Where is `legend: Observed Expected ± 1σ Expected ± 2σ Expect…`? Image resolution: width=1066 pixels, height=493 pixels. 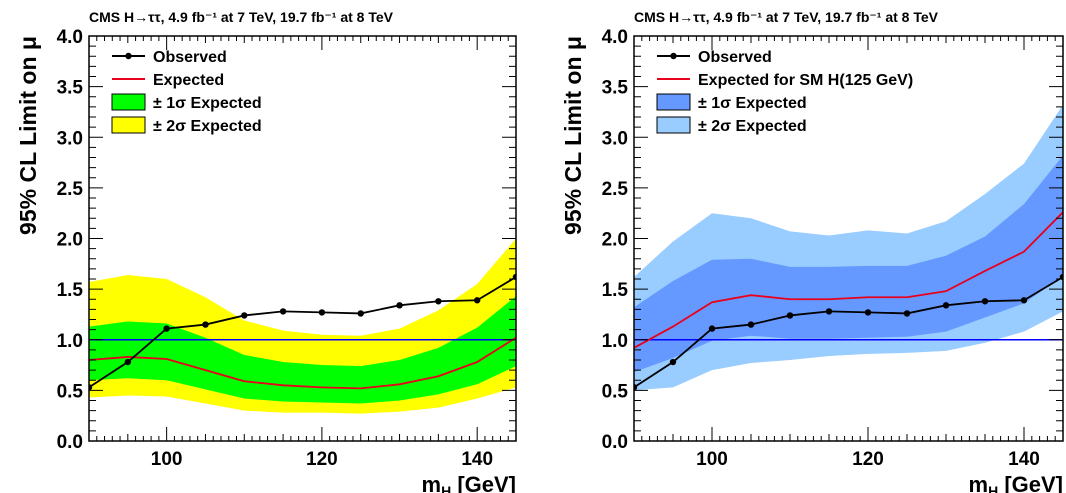 legend: Observed Expected ± 1σ Expected ± 2σ Expect… is located at coordinates (186, 92).